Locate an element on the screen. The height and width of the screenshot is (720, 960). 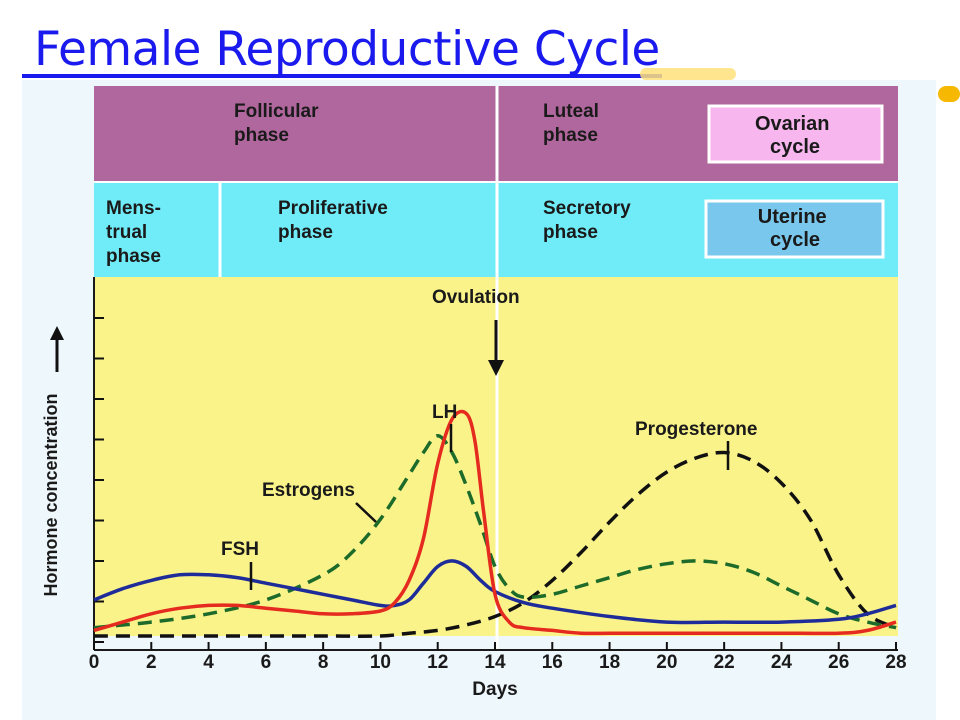
proliferative-label: Proliferative phase is located at coordinates (335, 220).